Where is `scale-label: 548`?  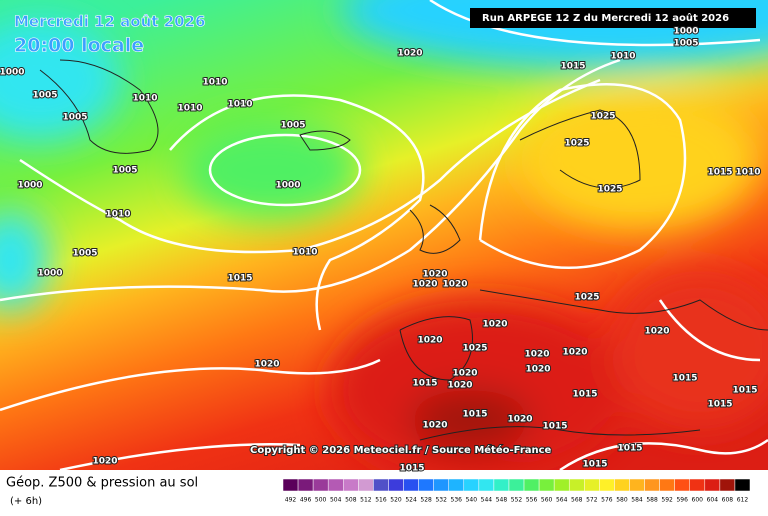
scale-label: 548 is located at coordinates (502, 500).